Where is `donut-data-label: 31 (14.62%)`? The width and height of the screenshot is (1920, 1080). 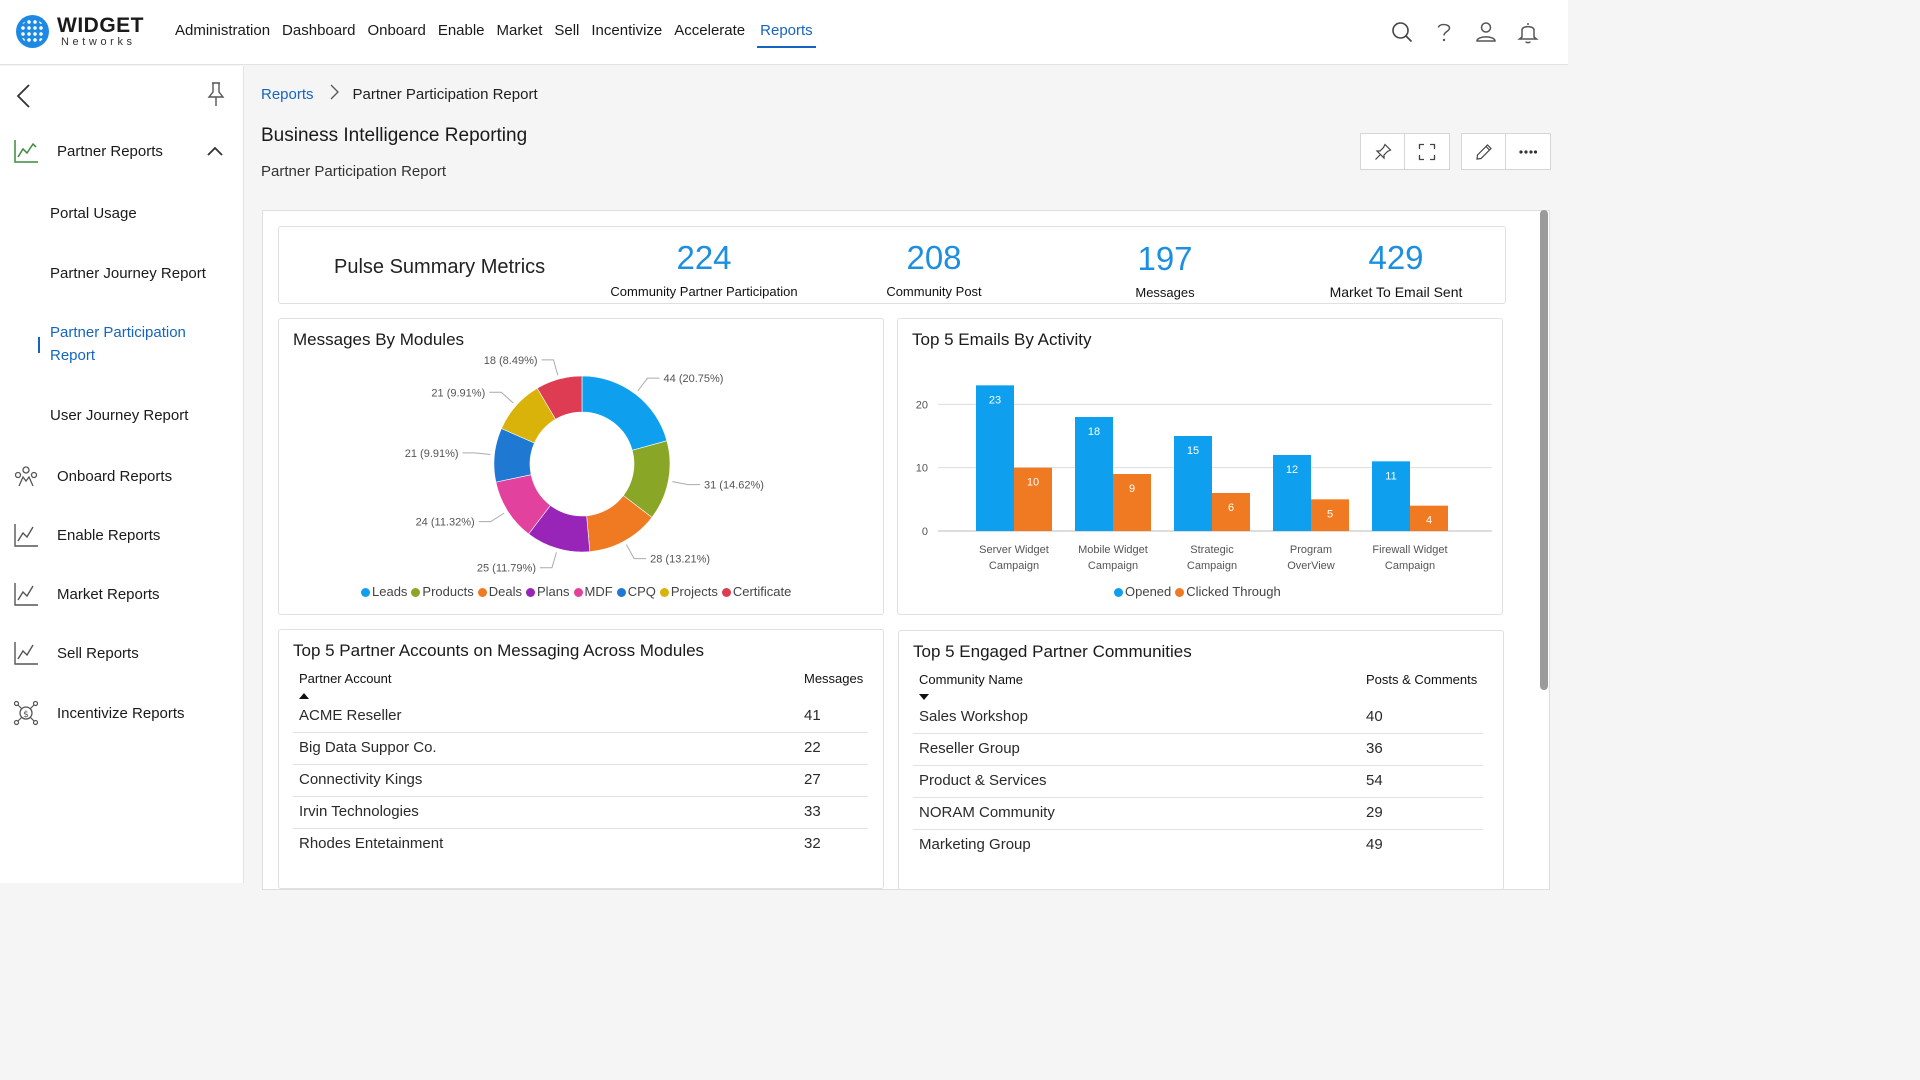
donut-data-label: 31 (14.62%) is located at coordinates (734, 486).